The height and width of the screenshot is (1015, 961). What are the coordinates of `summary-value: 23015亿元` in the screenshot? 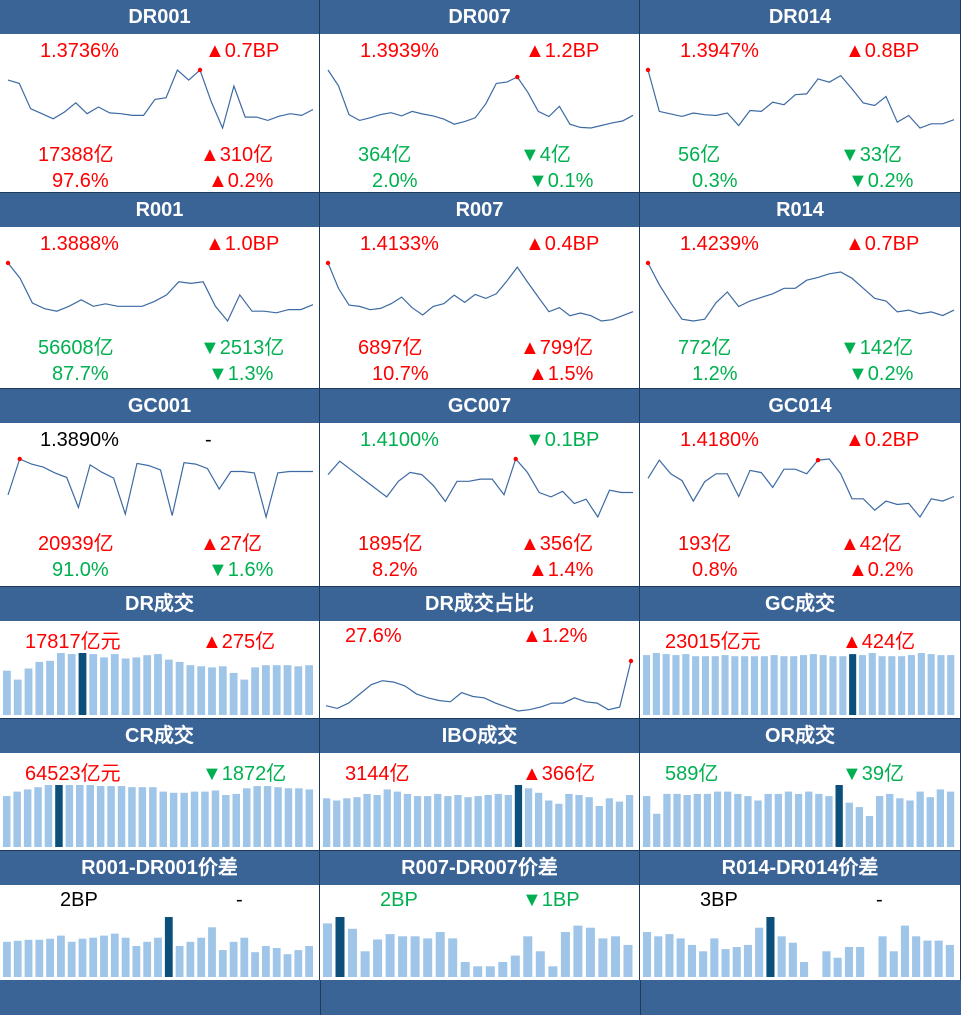 It's located at (713, 642).